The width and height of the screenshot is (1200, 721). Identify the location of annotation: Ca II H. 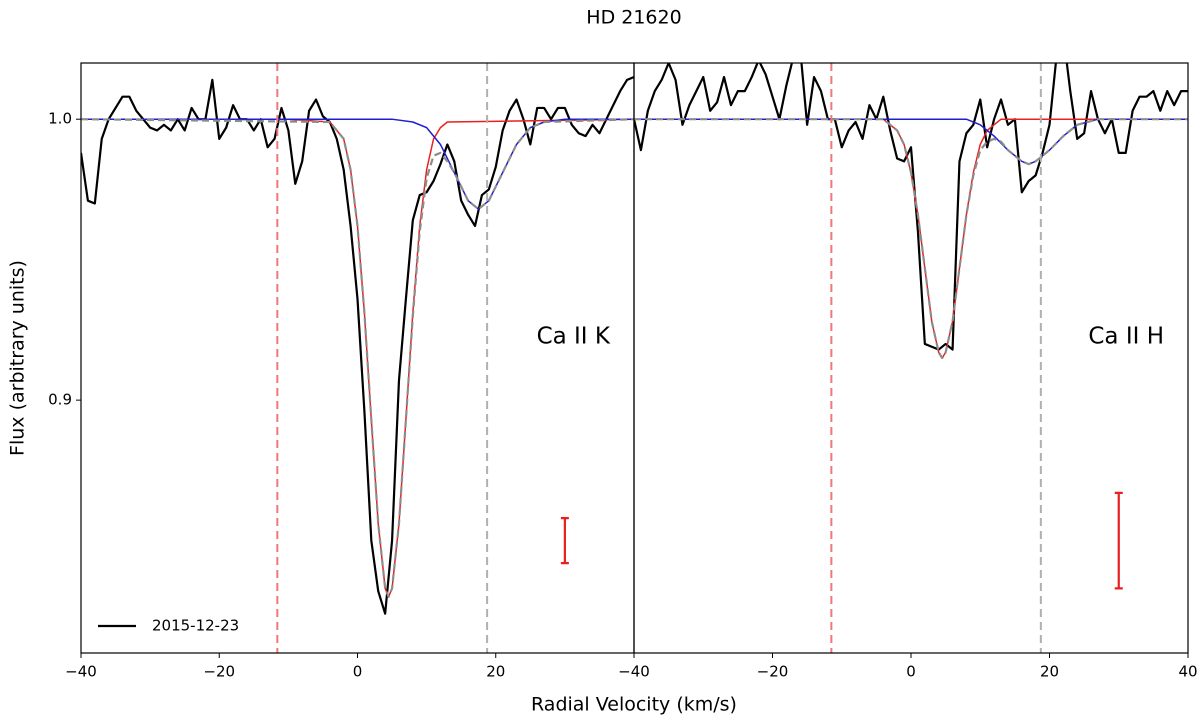
(1126, 337).